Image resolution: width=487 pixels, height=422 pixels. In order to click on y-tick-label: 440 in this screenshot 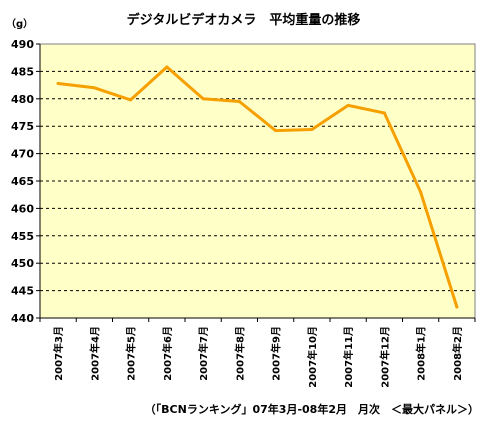, I will do `click(22, 318)`.